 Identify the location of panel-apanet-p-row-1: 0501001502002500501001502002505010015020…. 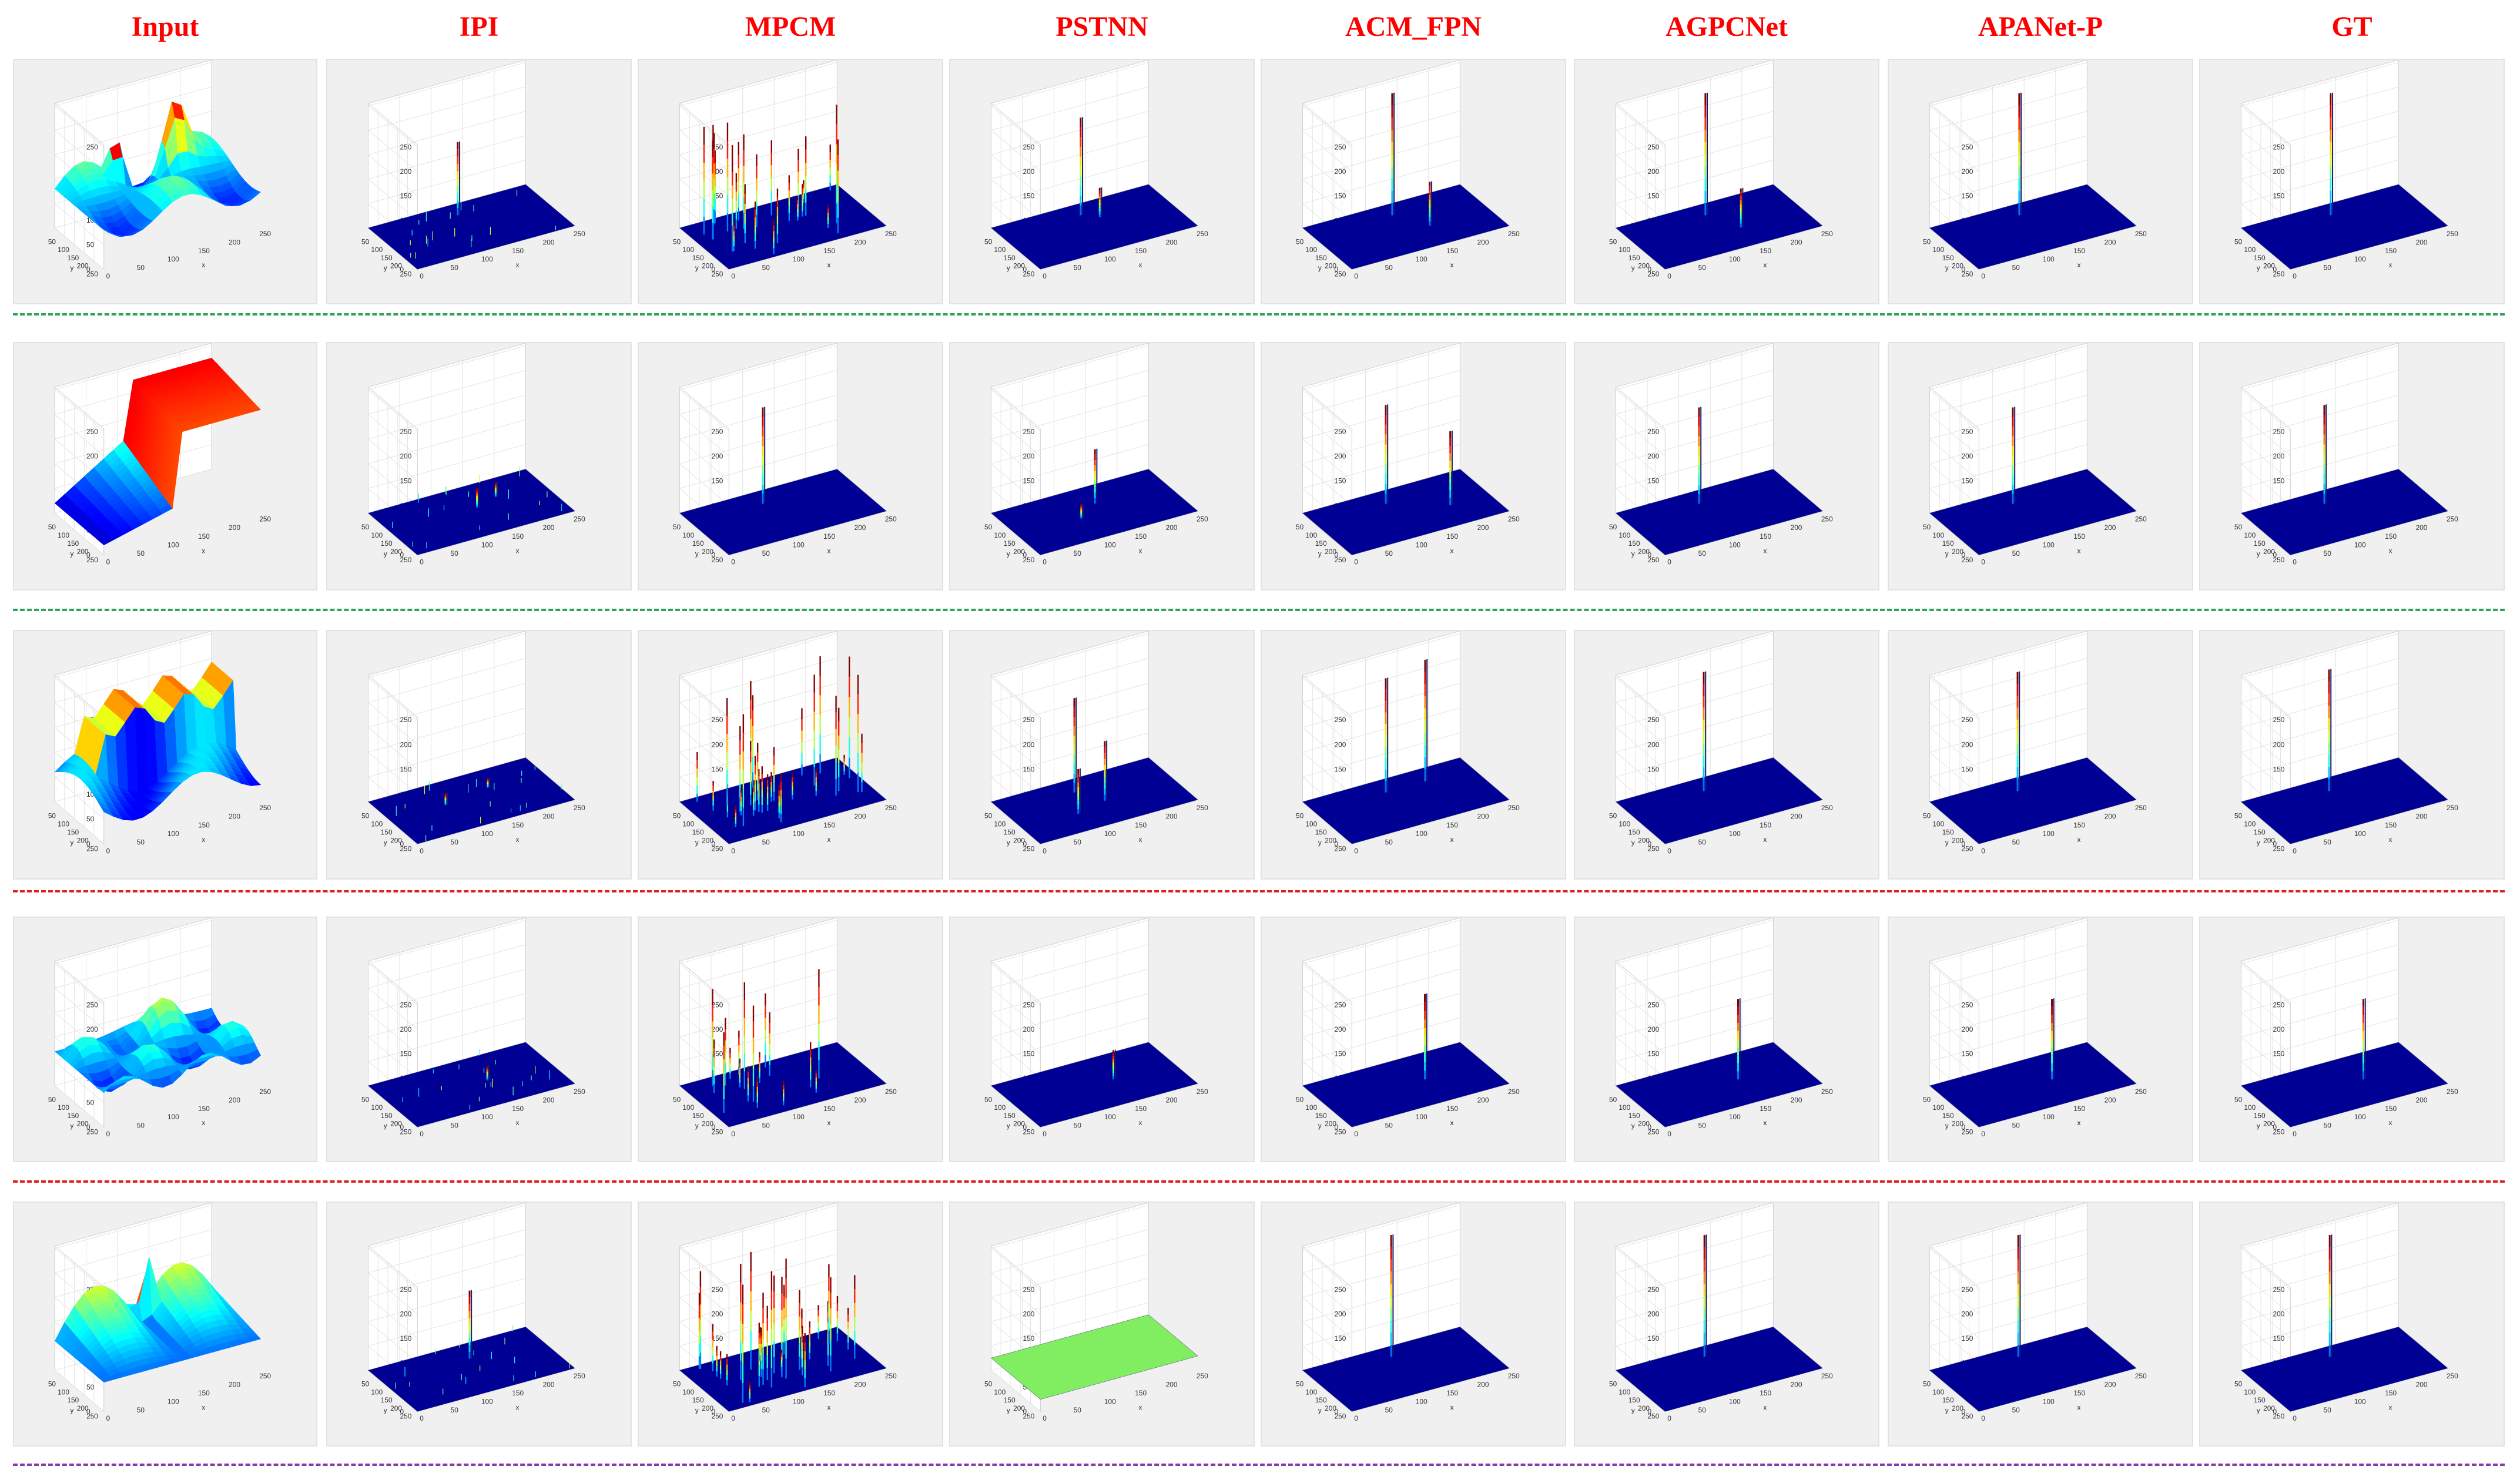
(2040, 181).